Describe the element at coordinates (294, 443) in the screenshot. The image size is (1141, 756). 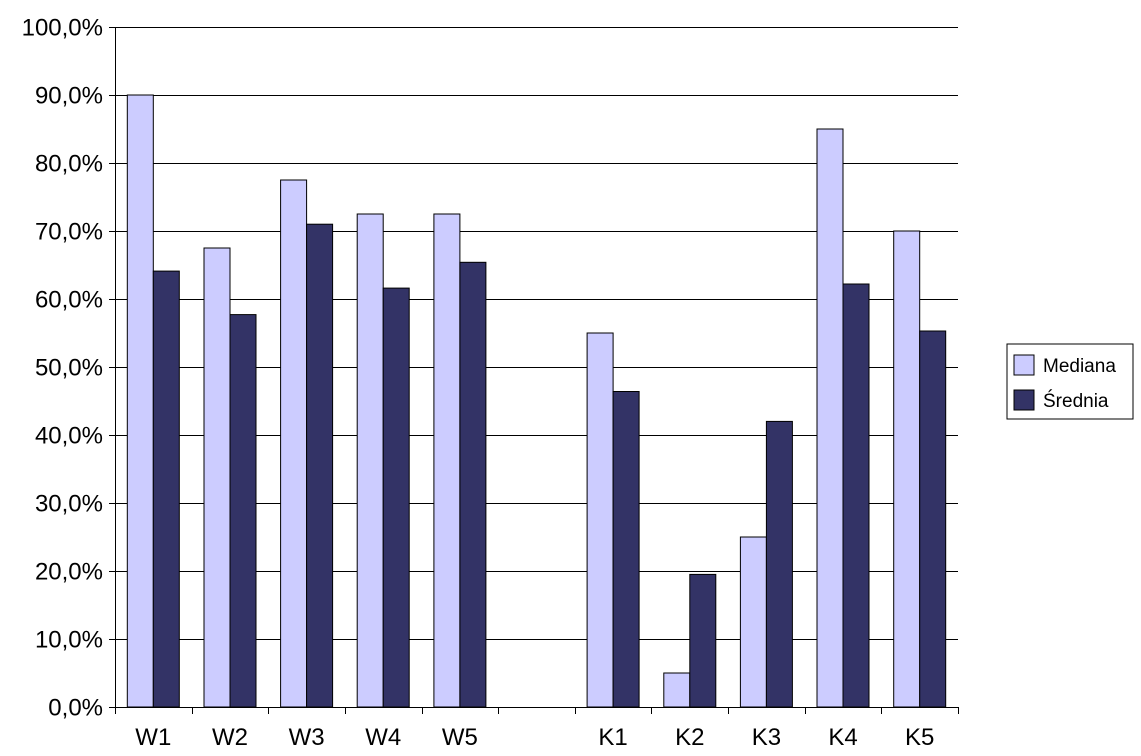
I see `bar-mediana-w3` at that location.